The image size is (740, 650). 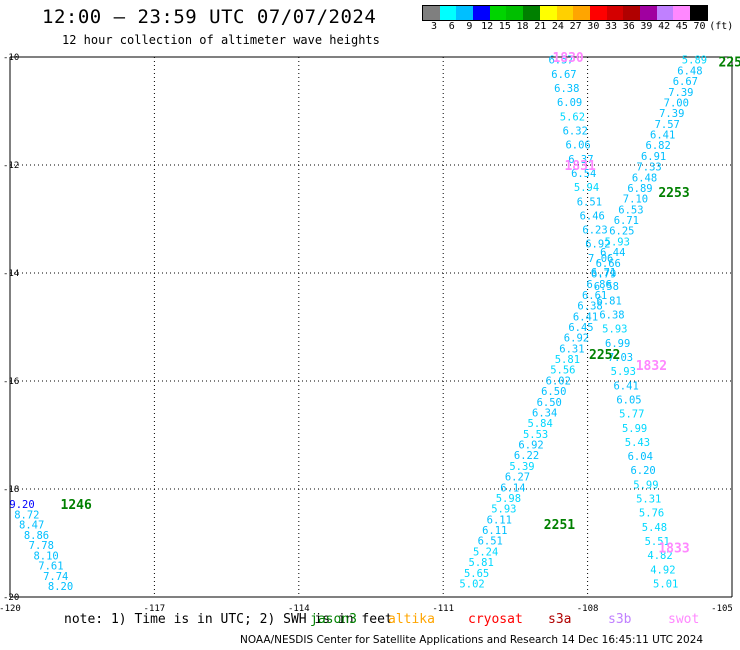 I want to click on pass-label: 1831, so click(x=579, y=166).